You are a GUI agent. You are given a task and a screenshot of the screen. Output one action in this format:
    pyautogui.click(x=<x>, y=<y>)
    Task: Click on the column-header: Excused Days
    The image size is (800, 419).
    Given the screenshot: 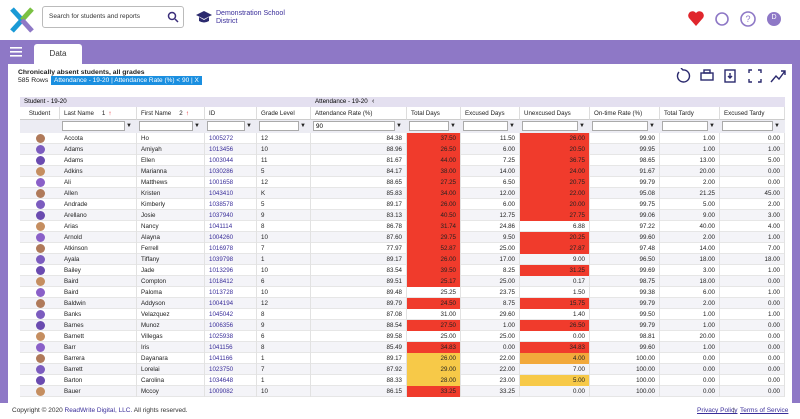 What is the action you would take?
    pyautogui.click(x=490, y=113)
    